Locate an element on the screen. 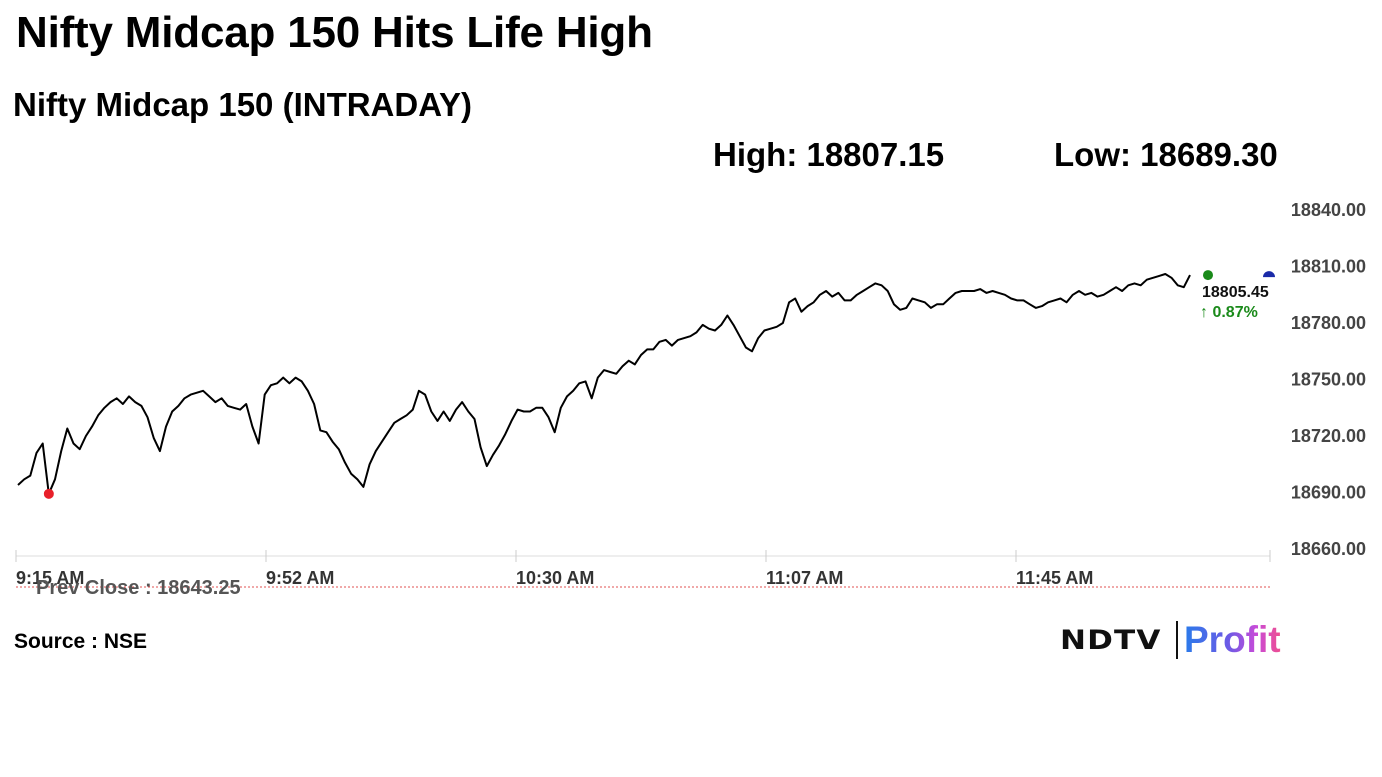 The height and width of the screenshot is (777, 1382). y-tick-label: 18720.00 is located at coordinates (1328, 436).